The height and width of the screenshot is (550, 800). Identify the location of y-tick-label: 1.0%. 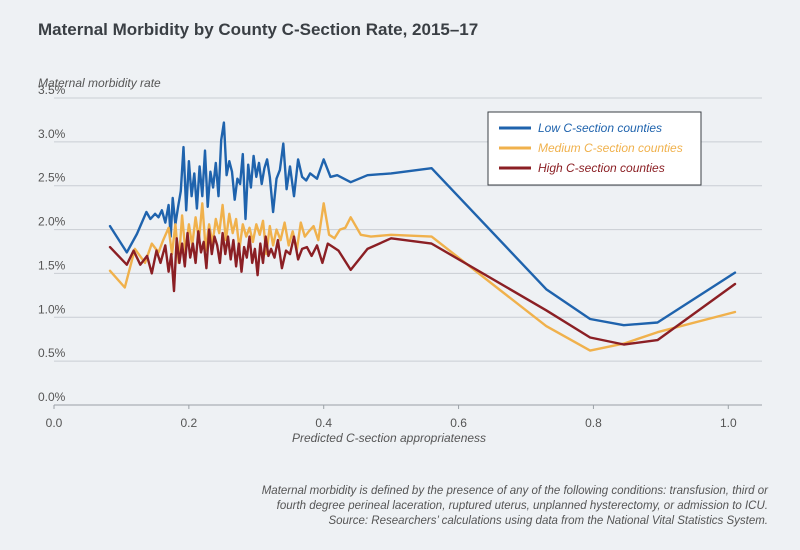
(52, 309).